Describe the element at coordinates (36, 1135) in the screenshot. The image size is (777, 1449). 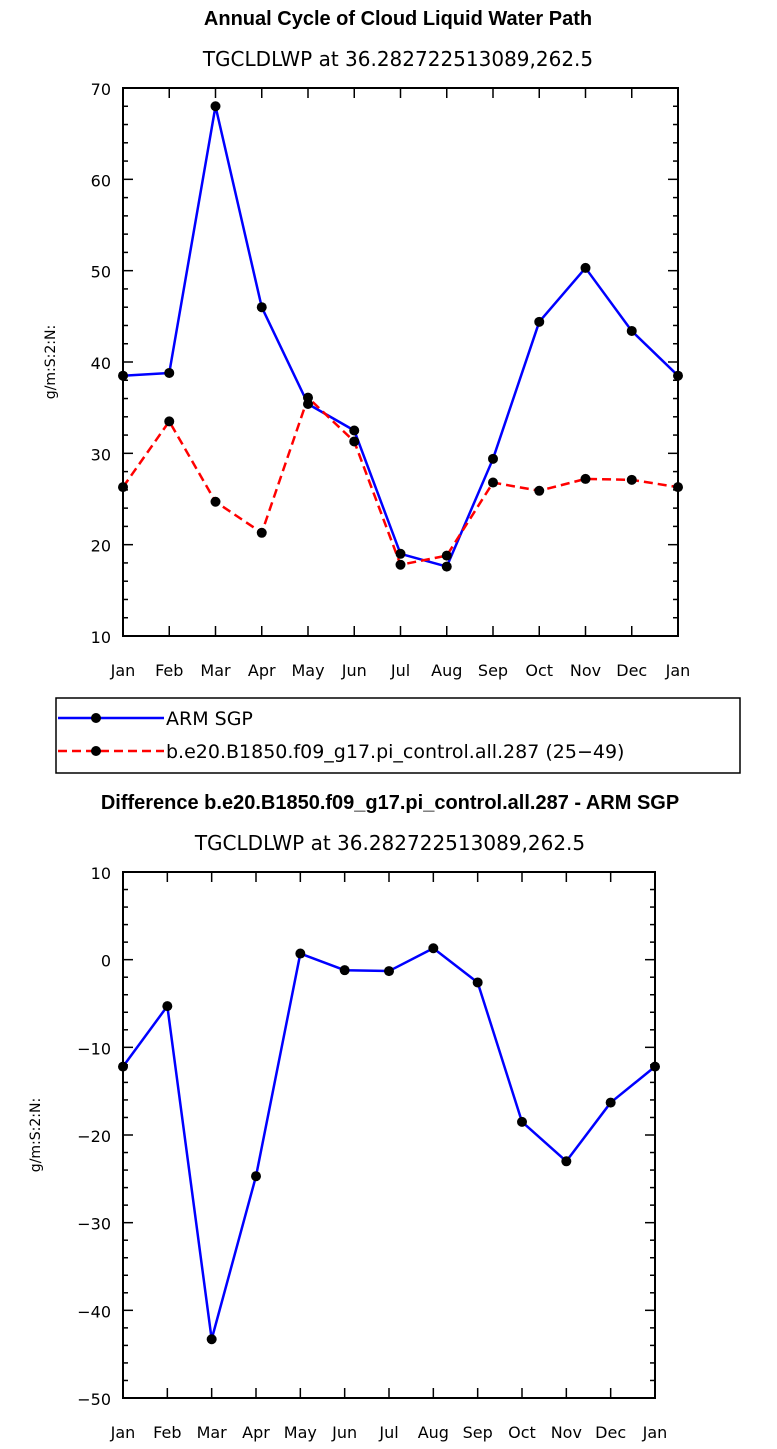
I see `chart-2-y-axis-label: g/m:S:2:N:` at that location.